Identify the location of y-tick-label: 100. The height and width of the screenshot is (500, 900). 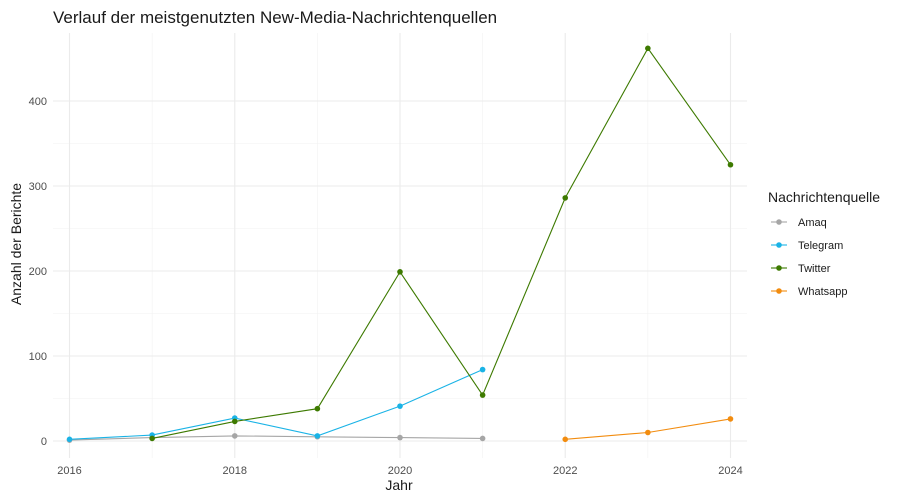
(38, 357).